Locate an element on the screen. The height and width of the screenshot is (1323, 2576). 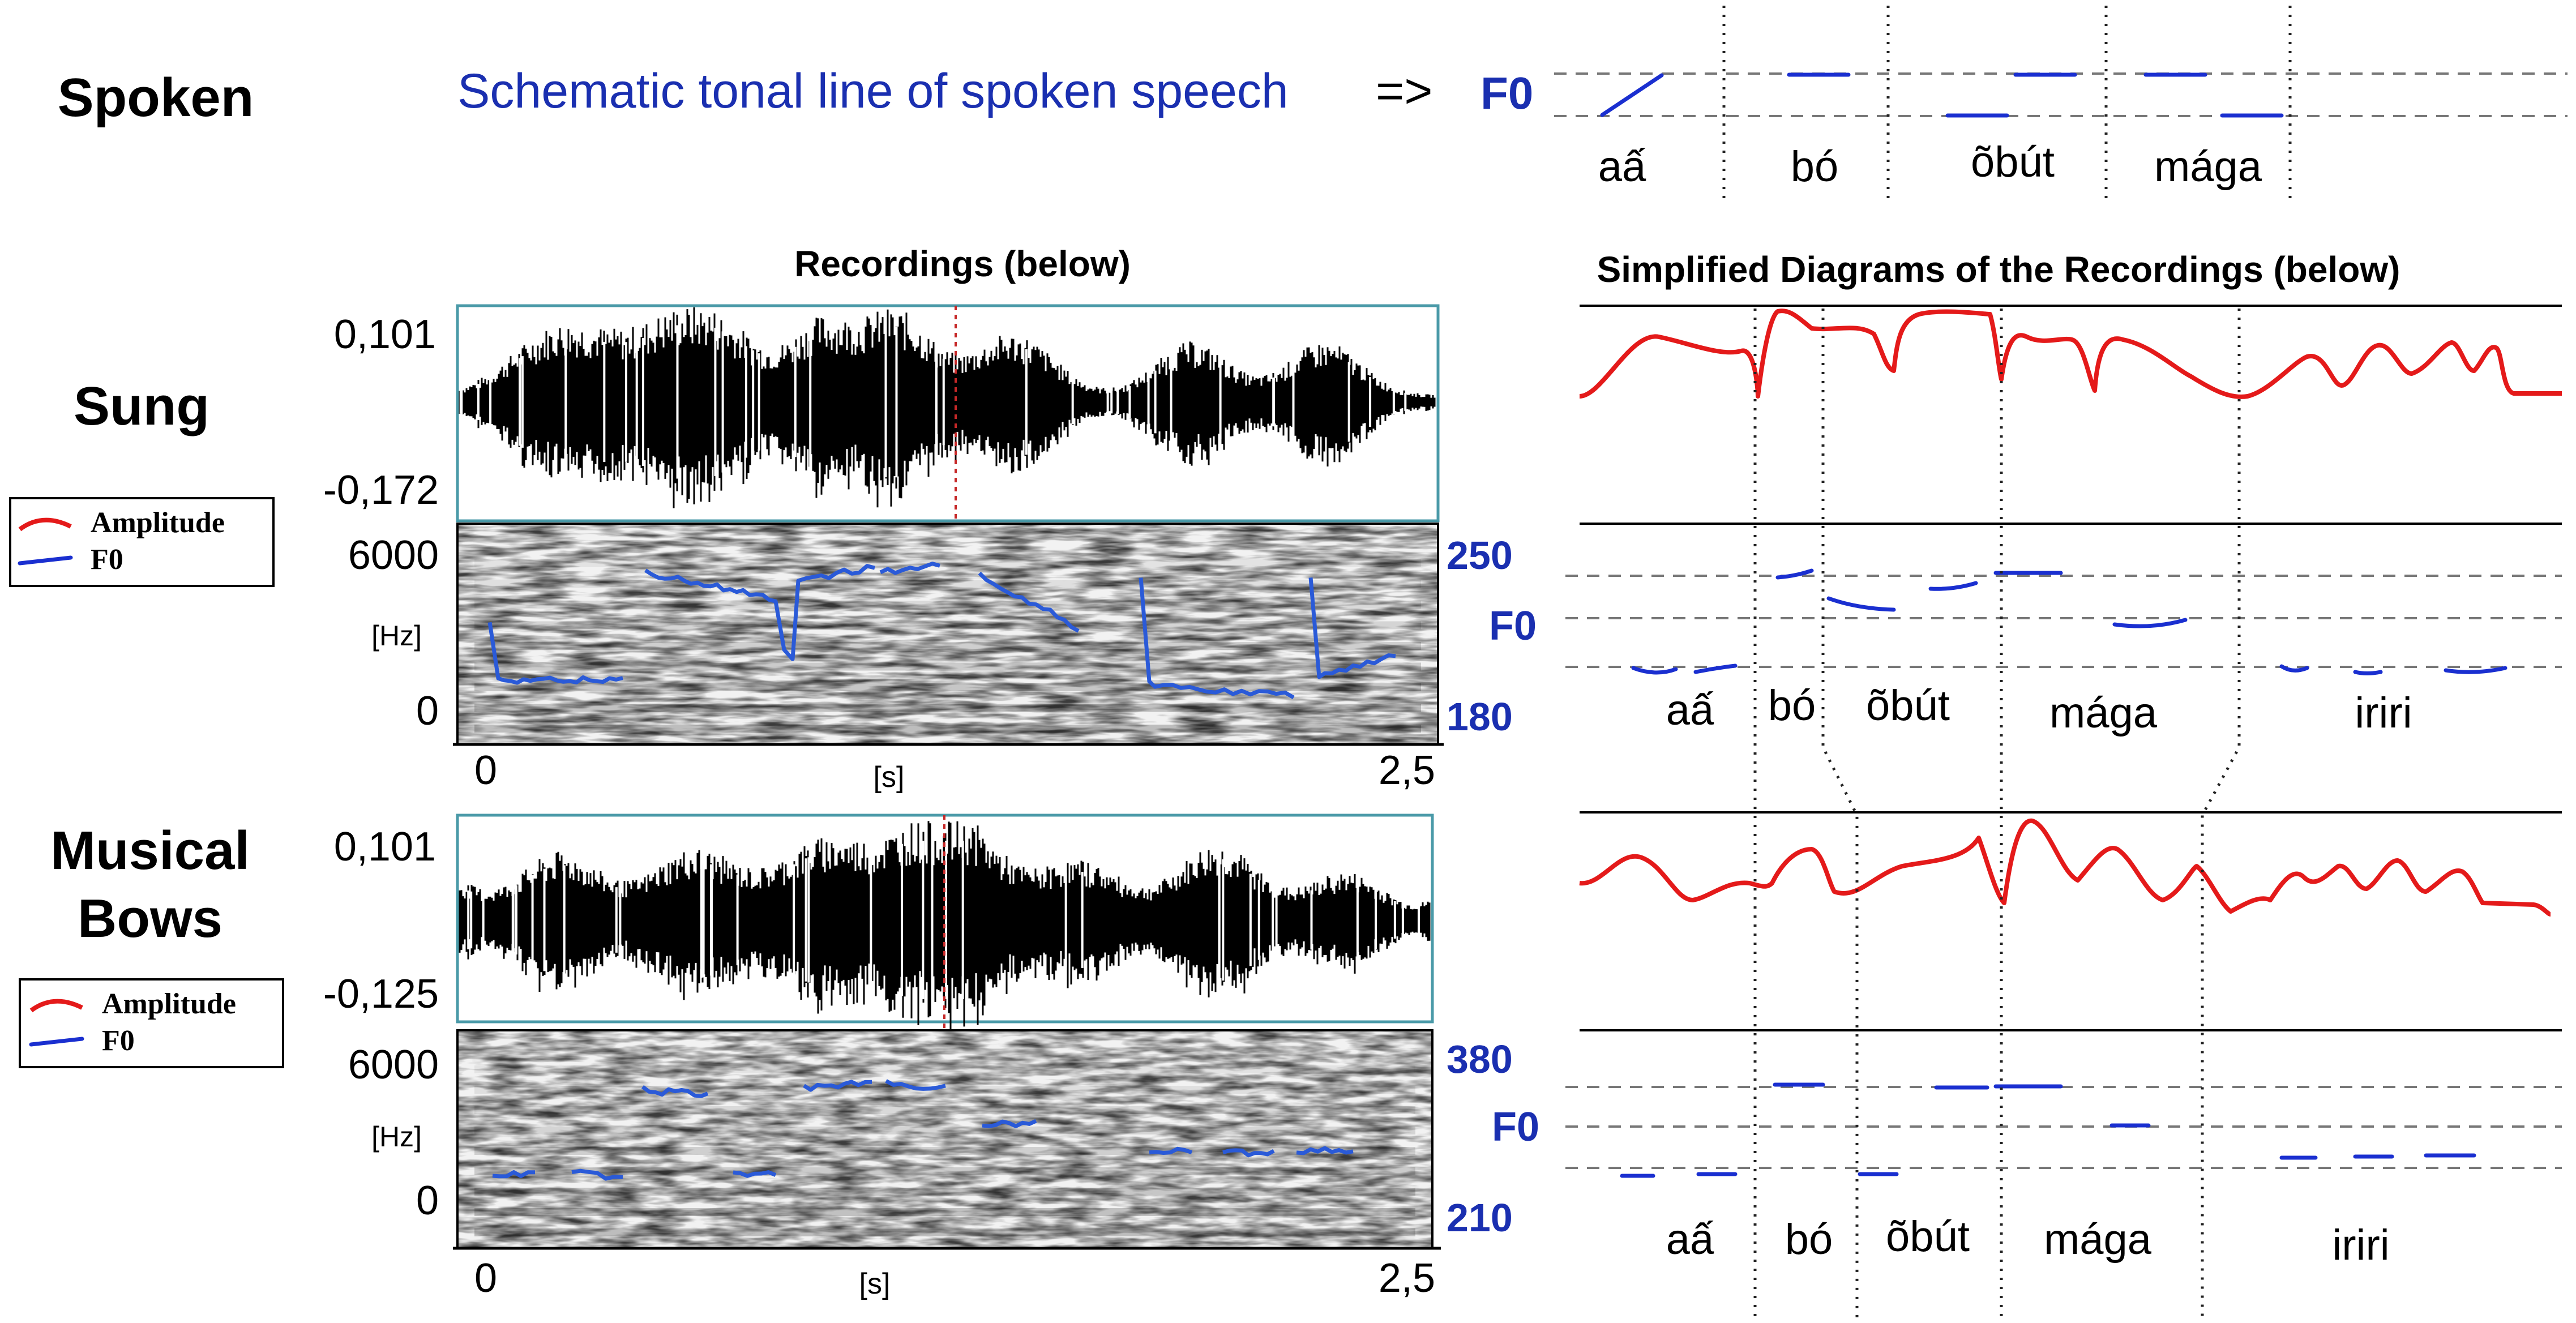
bows-f0-trace is located at coordinates (923, 1130).